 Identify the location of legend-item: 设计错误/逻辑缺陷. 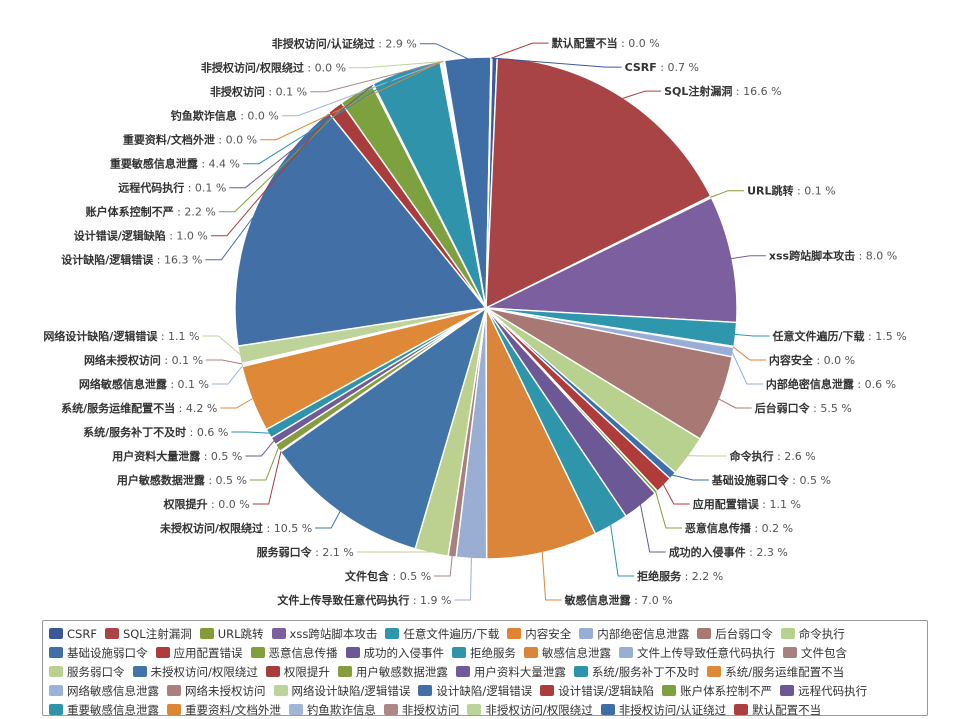
(597, 690).